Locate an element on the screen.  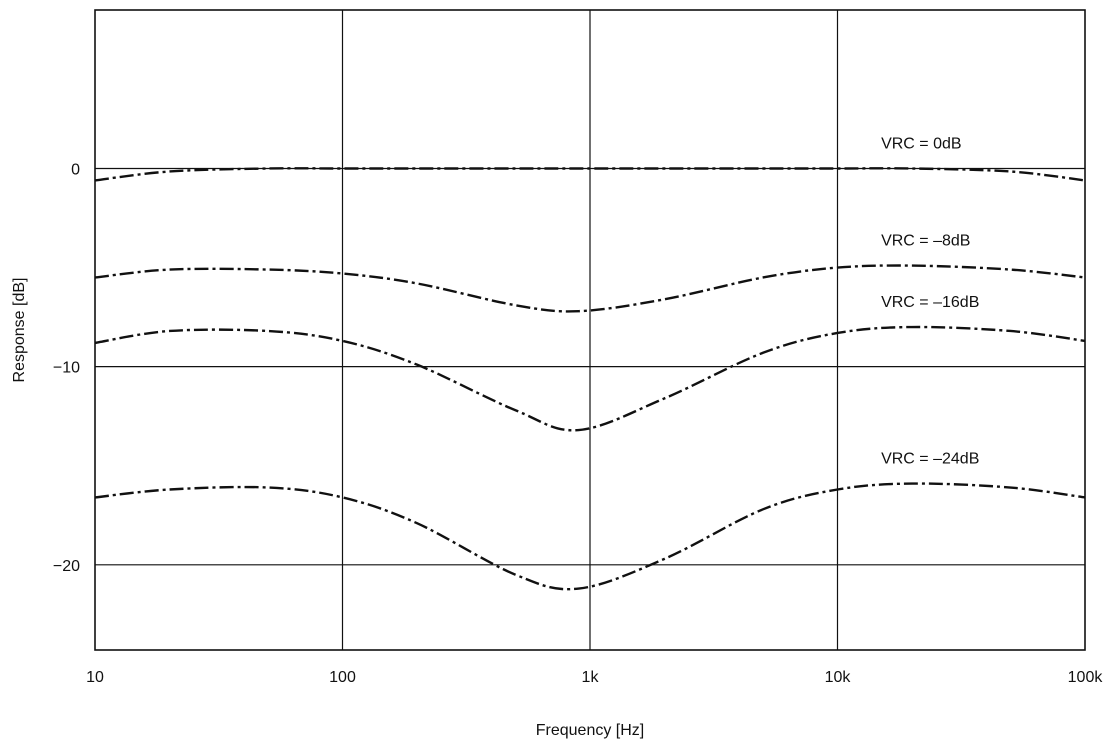
x-tick-label: 1k is located at coordinates (591, 677).